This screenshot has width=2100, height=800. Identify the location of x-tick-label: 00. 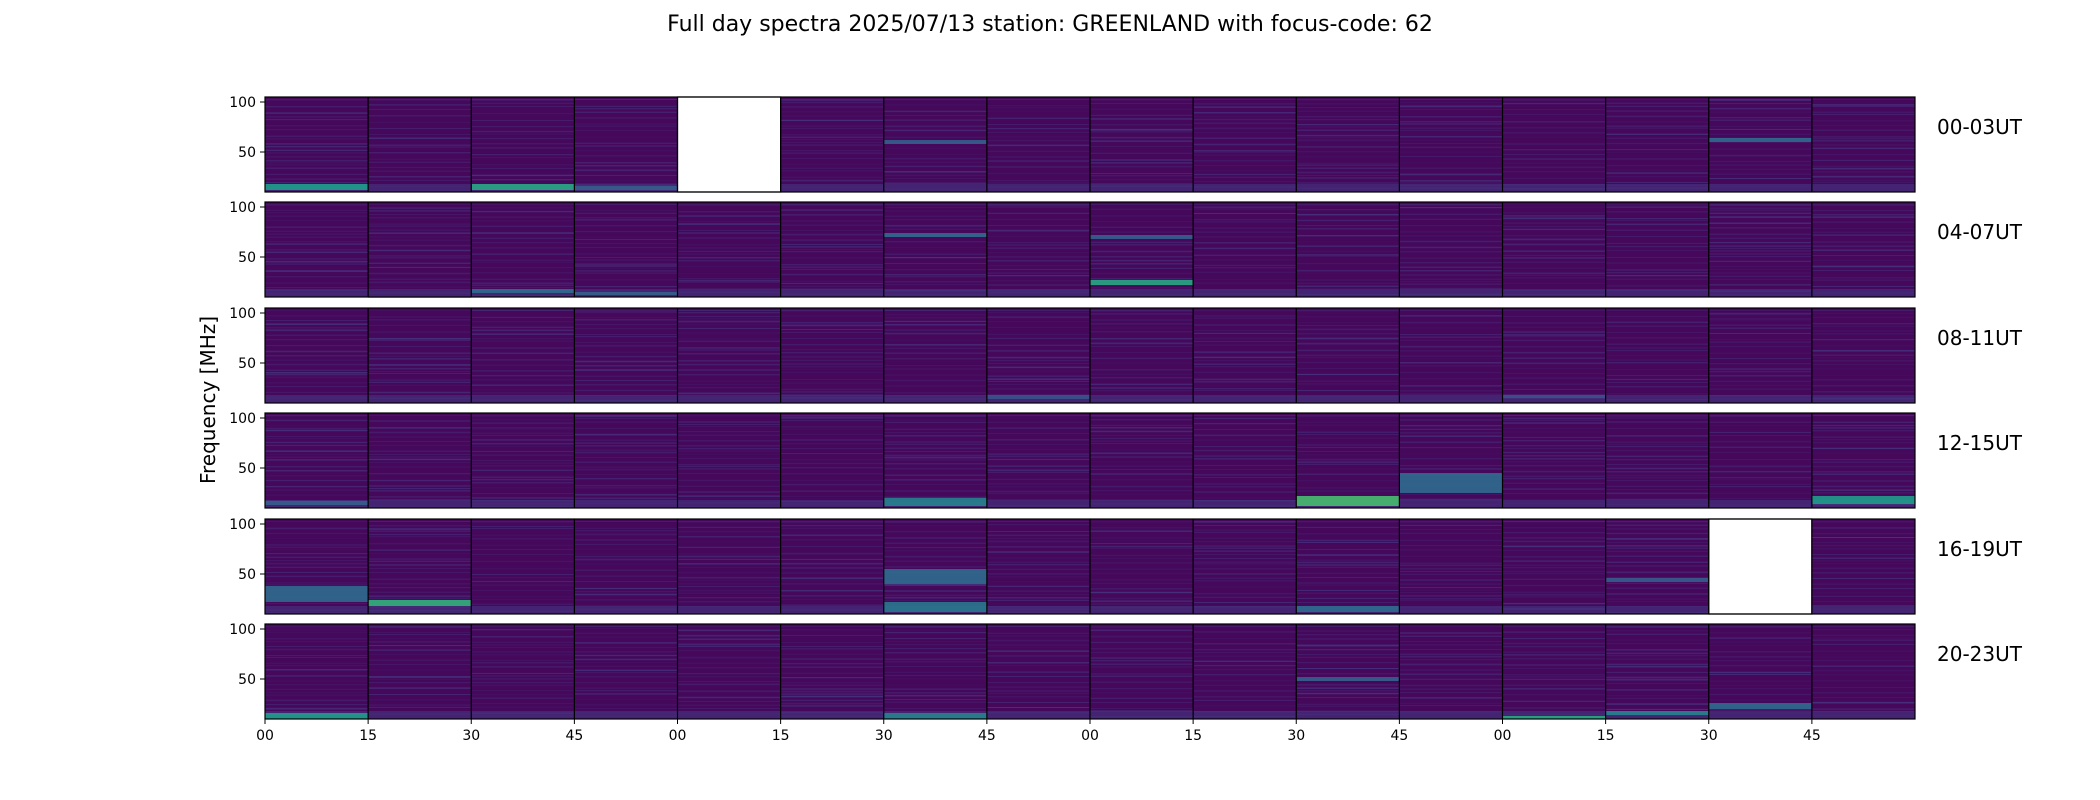
(678, 736).